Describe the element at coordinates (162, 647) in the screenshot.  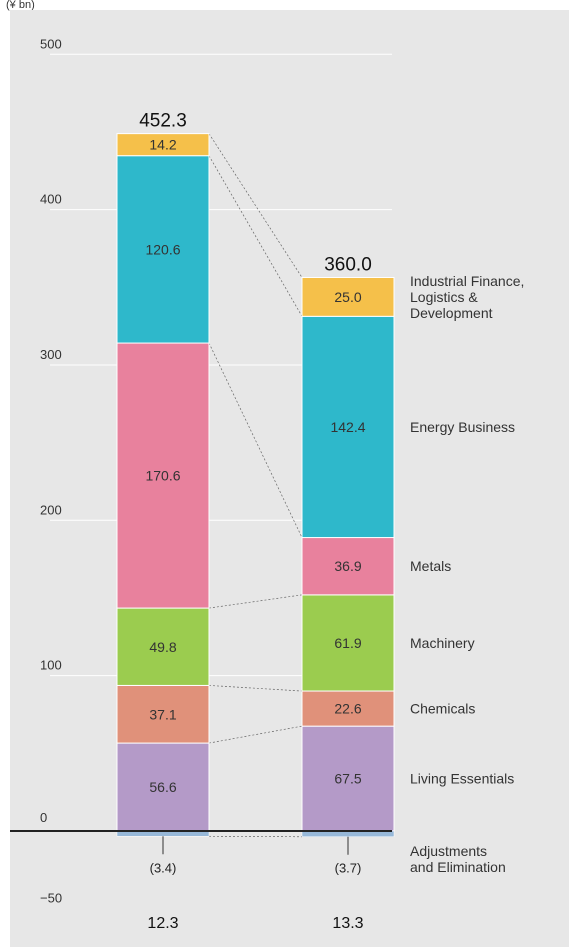
I see `data-label: 49.8` at that location.